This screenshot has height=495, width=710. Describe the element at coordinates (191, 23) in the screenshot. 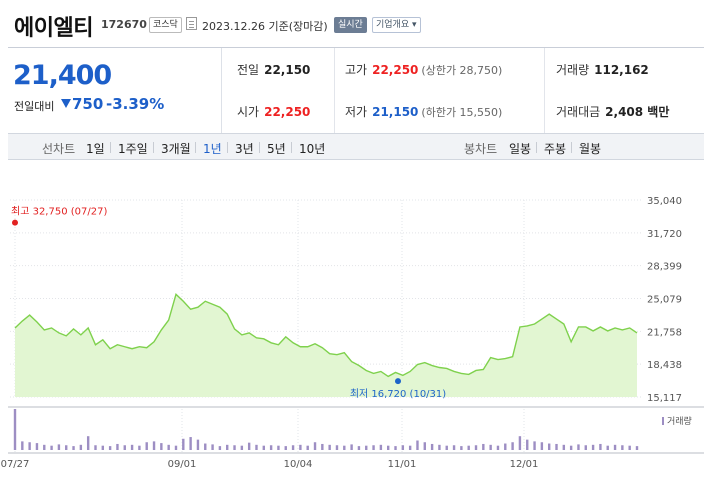

I see `document-icon` at that location.